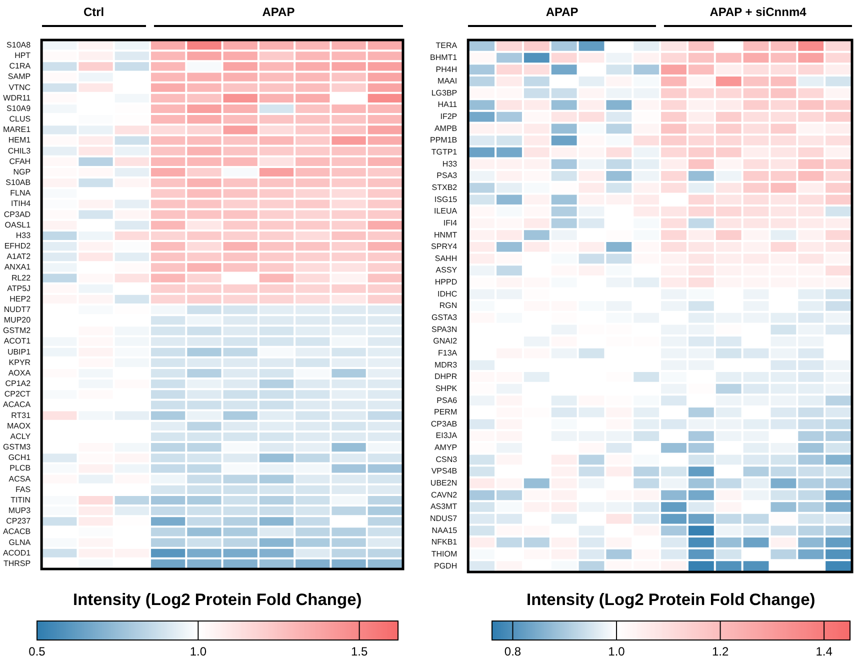 Image resolution: width=854 pixels, height=669 pixels. Describe the element at coordinates (444, 542) in the screenshot. I see `y-tick-label: NFKB1` at that location.